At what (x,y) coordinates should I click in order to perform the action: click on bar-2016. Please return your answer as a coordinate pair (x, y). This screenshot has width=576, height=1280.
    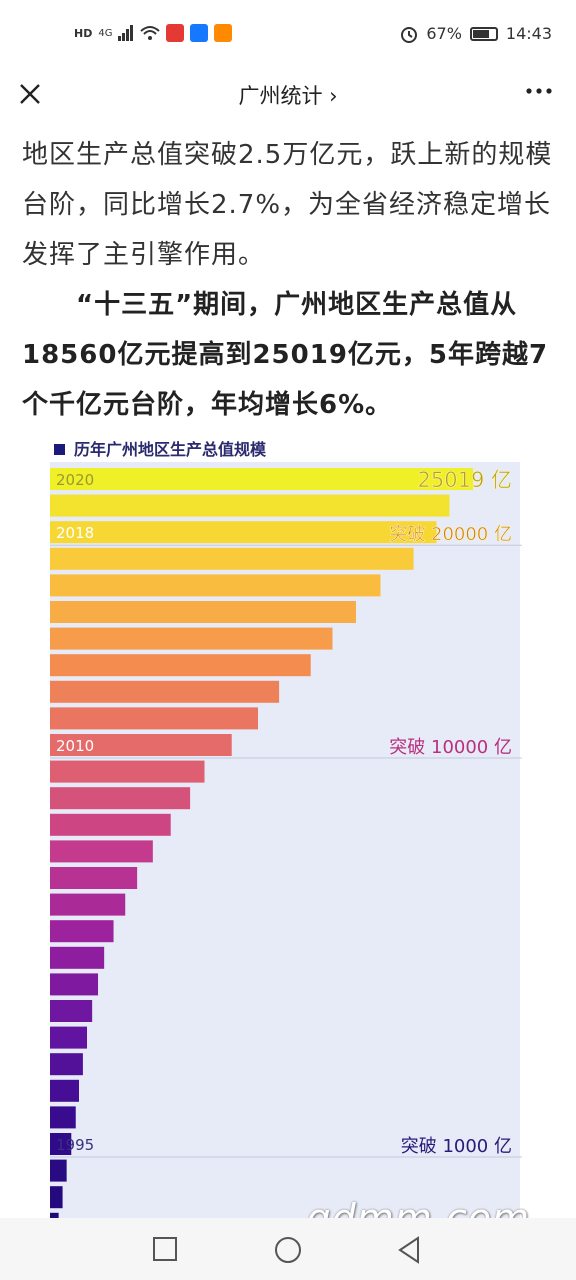
    Looking at the image, I should click on (215, 585).